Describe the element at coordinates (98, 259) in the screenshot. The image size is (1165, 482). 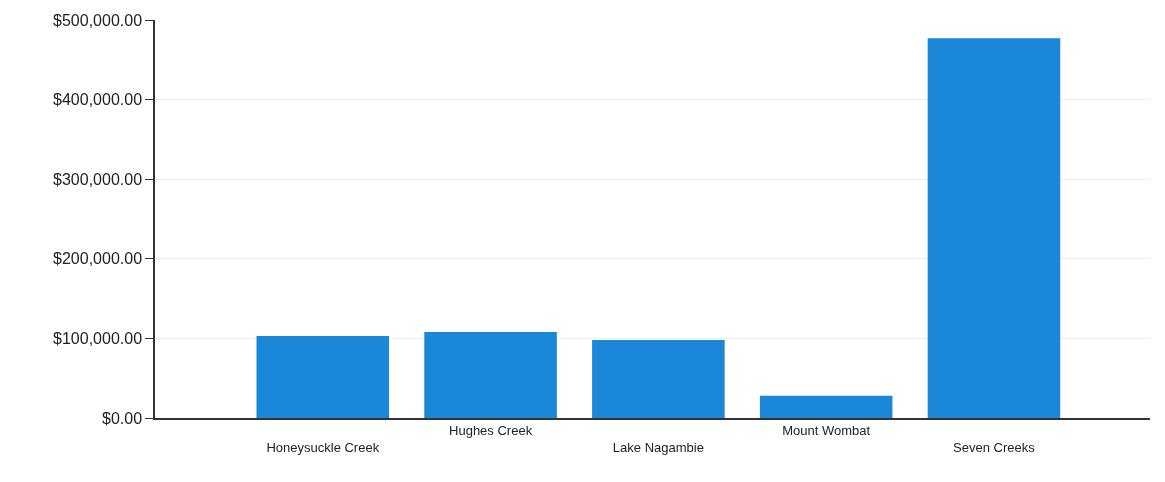
I see `y-tick-label: $200,000.00` at that location.